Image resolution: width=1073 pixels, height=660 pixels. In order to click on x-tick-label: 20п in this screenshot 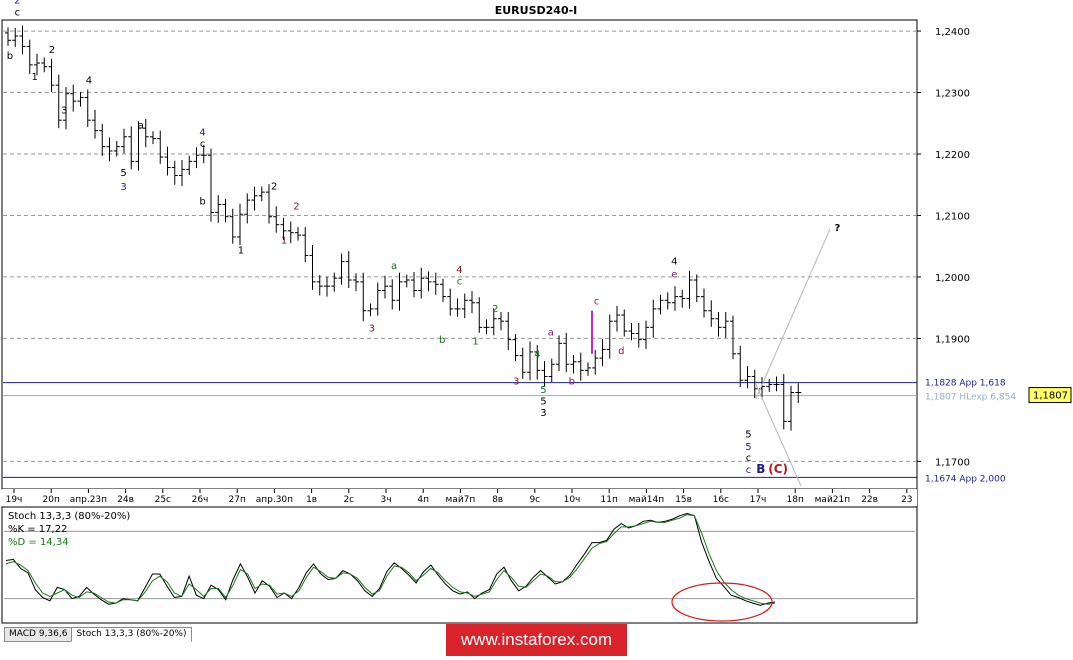, I will do `click(51, 500)`.